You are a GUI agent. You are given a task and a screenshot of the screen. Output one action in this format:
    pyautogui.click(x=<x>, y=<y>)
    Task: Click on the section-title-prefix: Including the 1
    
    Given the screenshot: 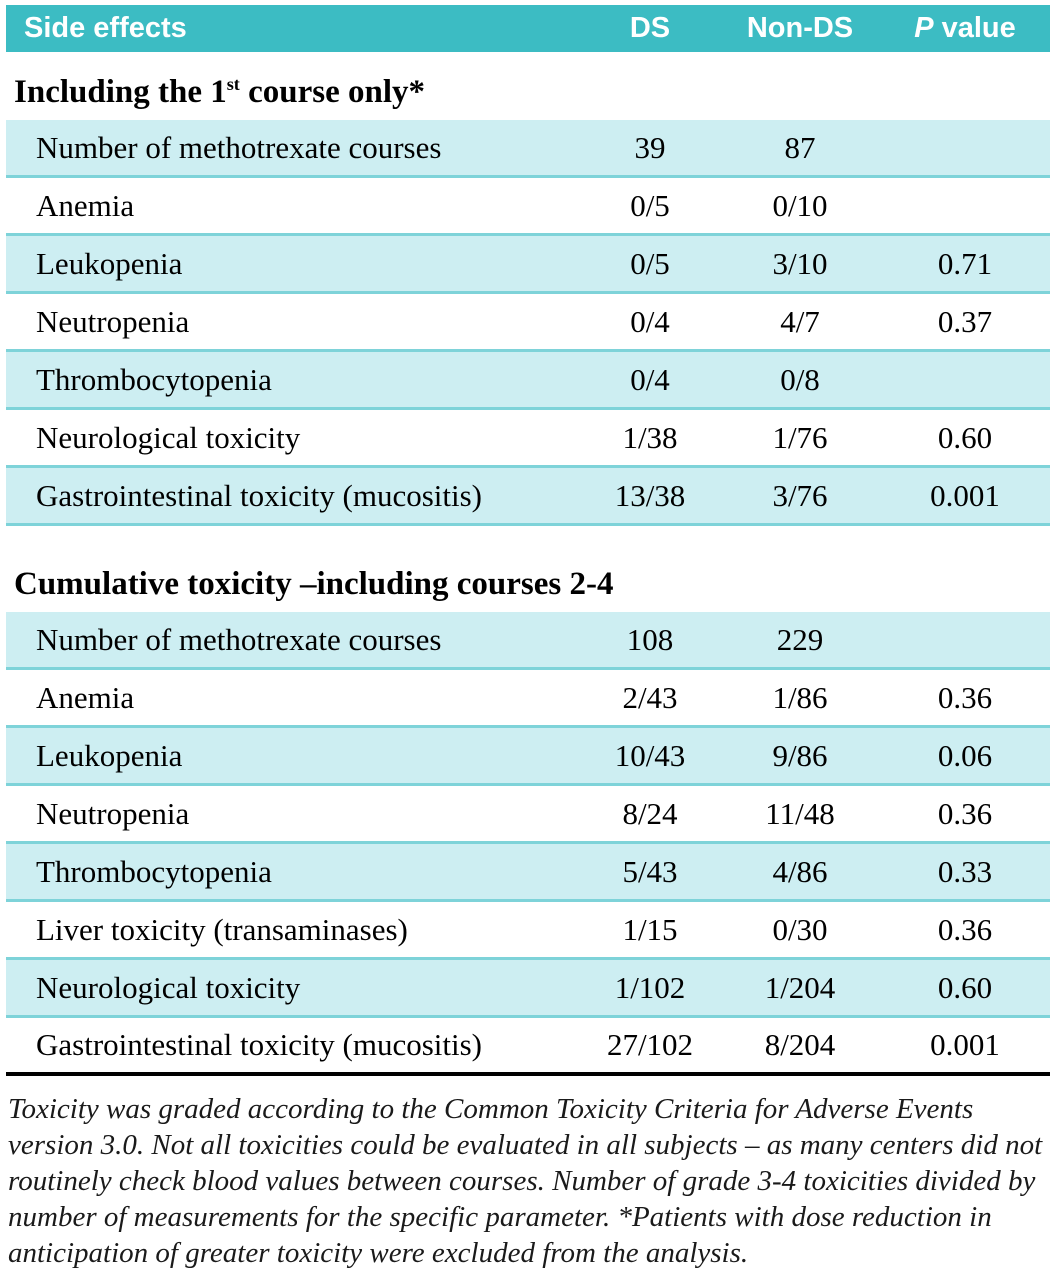 What is the action you would take?
    pyautogui.click(x=120, y=92)
    